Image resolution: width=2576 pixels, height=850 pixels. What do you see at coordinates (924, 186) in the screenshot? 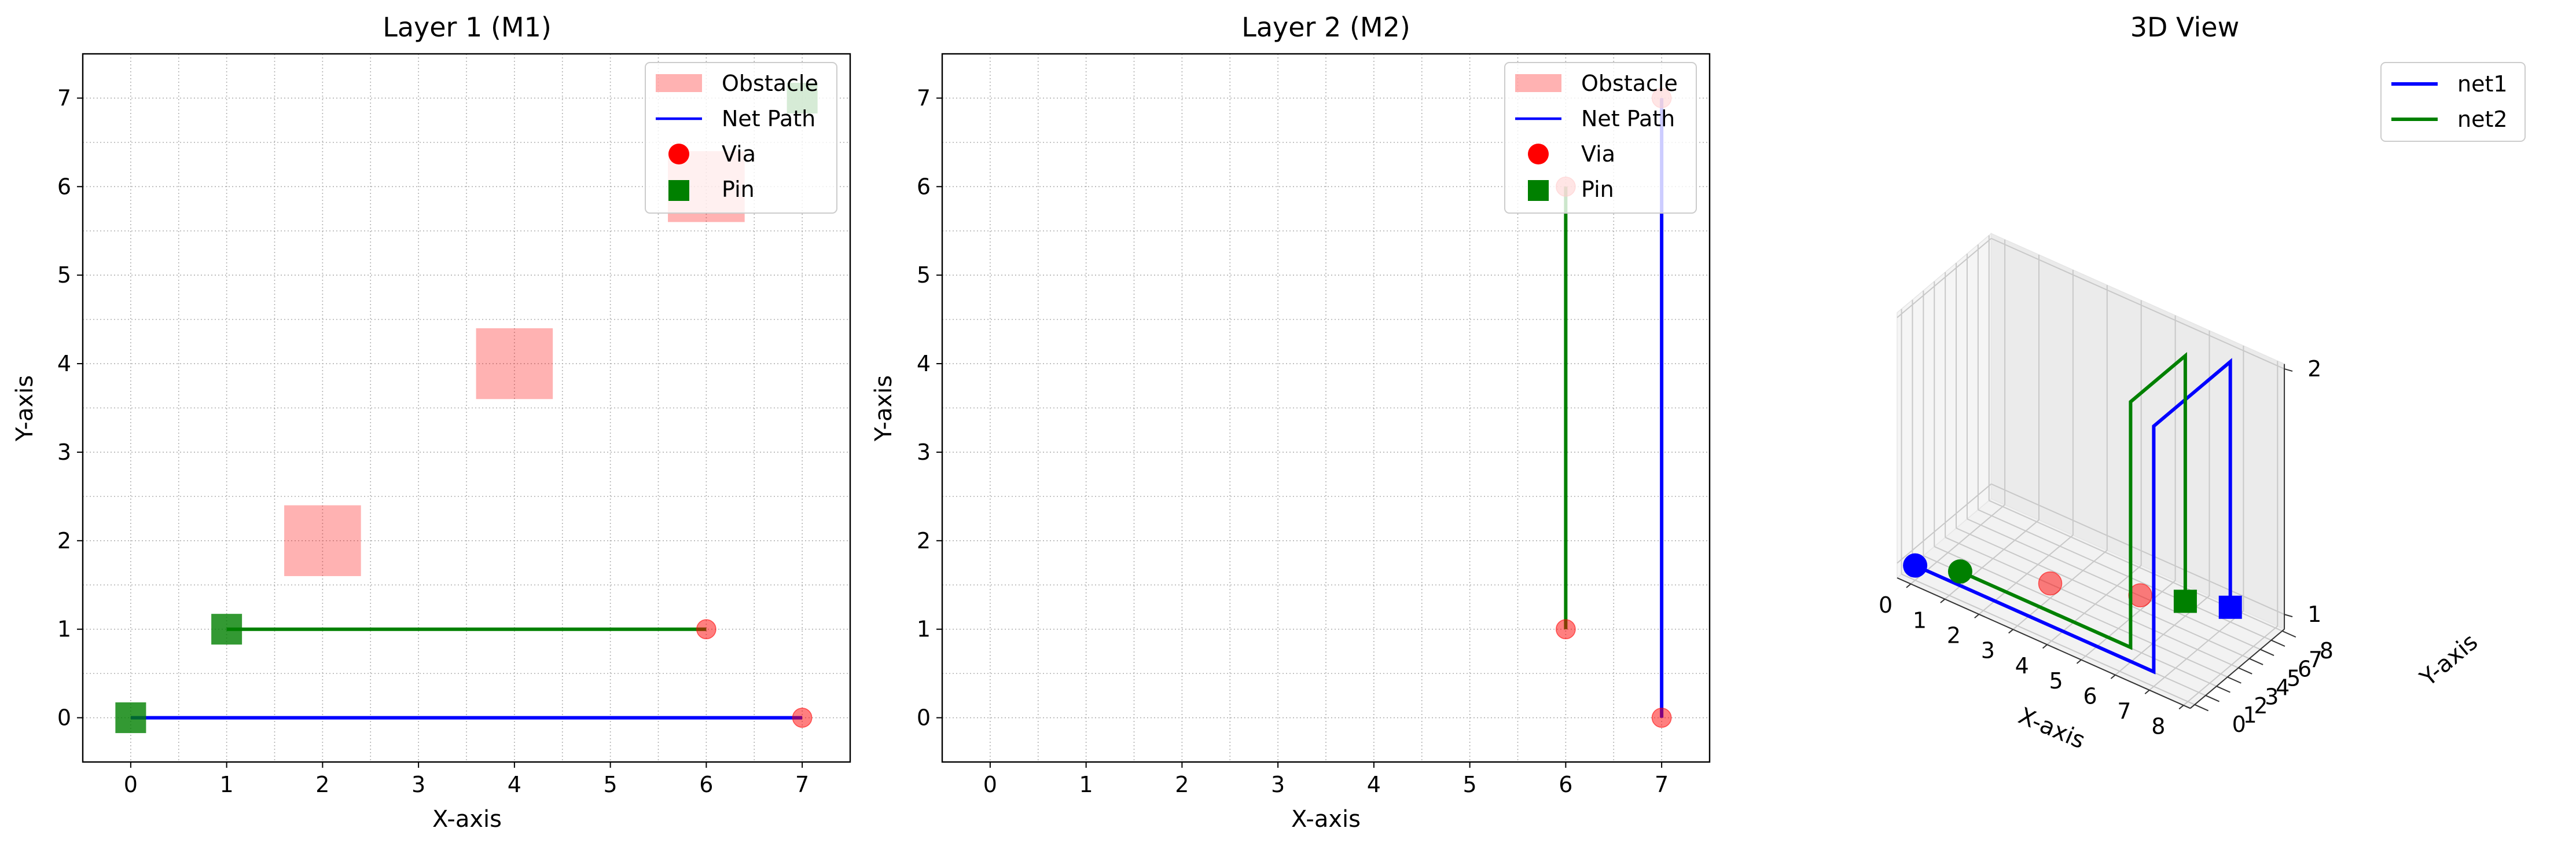
I see `y-tick-label: 6` at bounding box center [924, 186].